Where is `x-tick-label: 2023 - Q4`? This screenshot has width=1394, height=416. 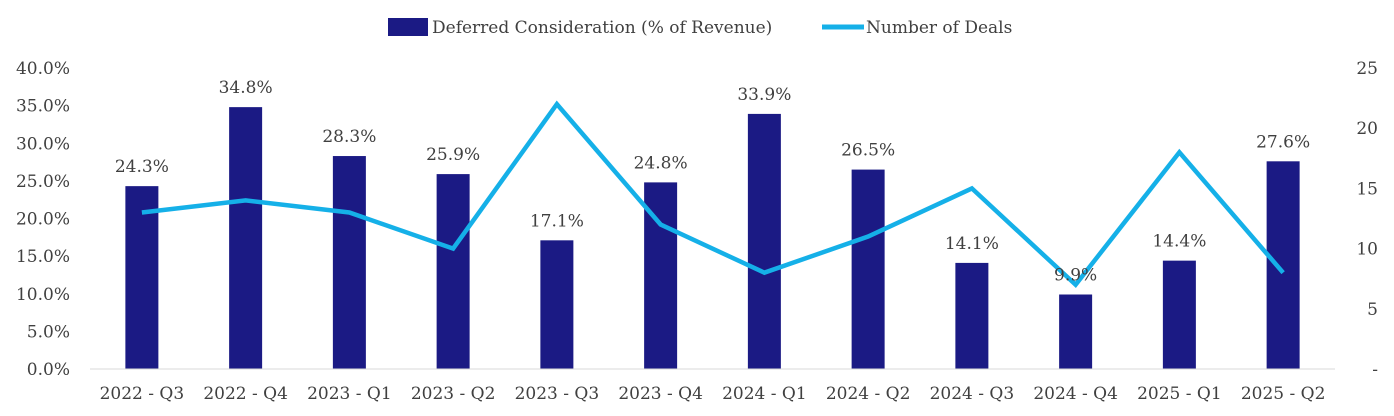 x-tick-label: 2023 - Q4 is located at coordinates (660, 394).